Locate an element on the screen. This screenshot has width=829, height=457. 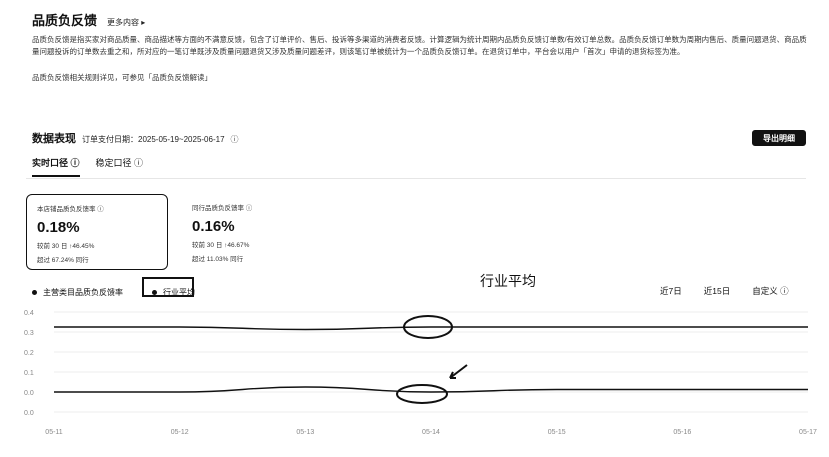
metric-value: 0.18% is located at coordinates (58, 227).